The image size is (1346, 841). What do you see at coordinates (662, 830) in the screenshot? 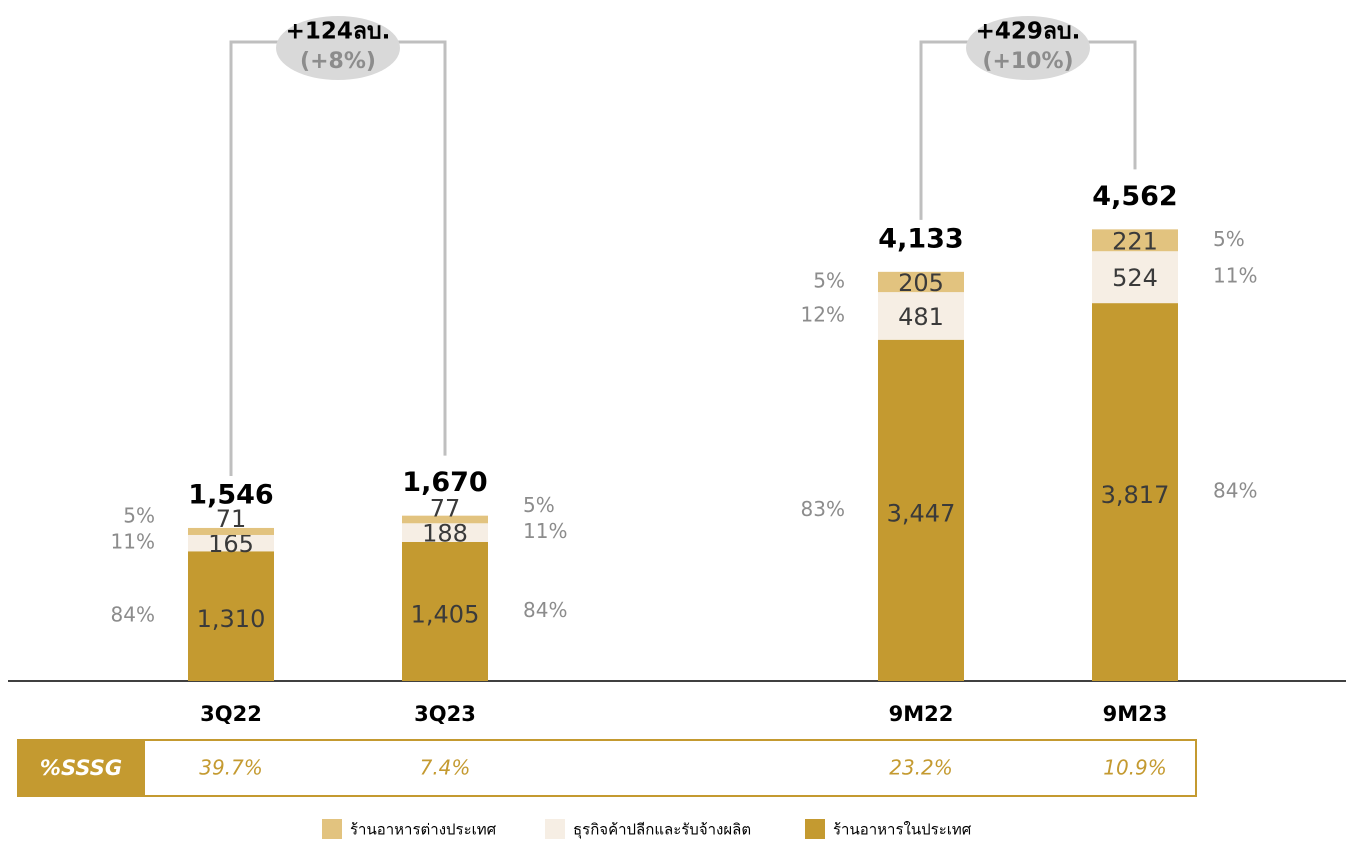
I see `legend-label: ธุรกิจค้าปลีกและรับจ้างผลิต` at bounding box center [662, 830].